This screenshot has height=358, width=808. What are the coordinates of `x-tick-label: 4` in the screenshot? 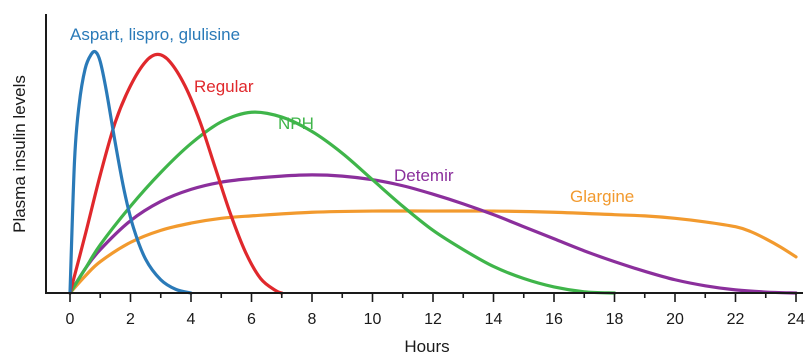 It's located at (191, 319).